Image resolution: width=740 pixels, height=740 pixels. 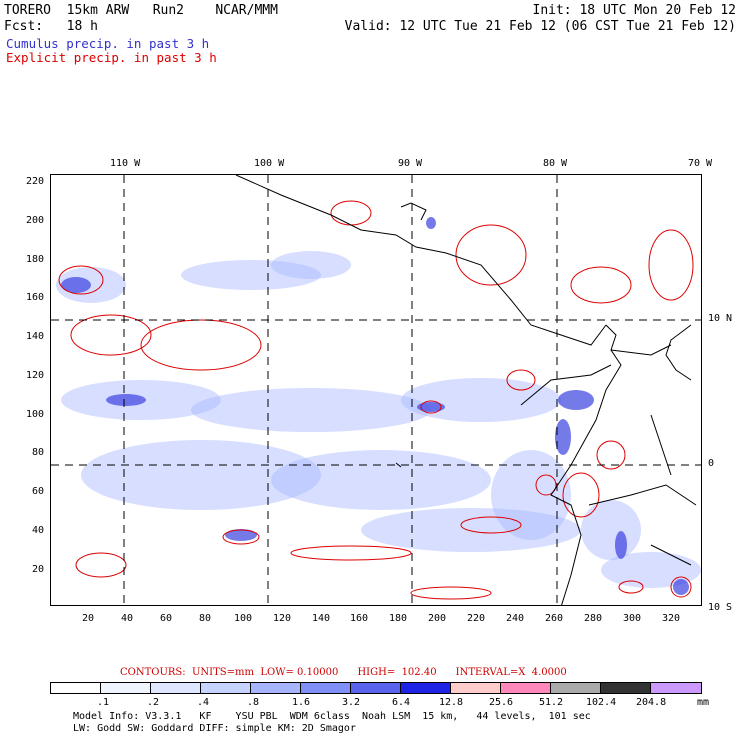 I want to click on x-label: 100, so click(x=243, y=618).